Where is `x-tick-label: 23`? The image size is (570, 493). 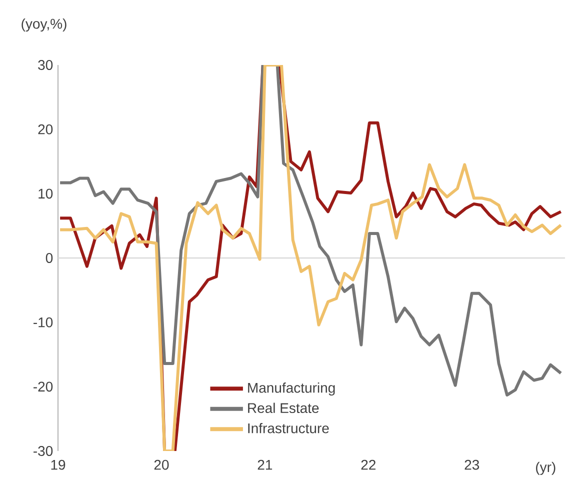 x-tick-label: 23 is located at coordinates (472, 465).